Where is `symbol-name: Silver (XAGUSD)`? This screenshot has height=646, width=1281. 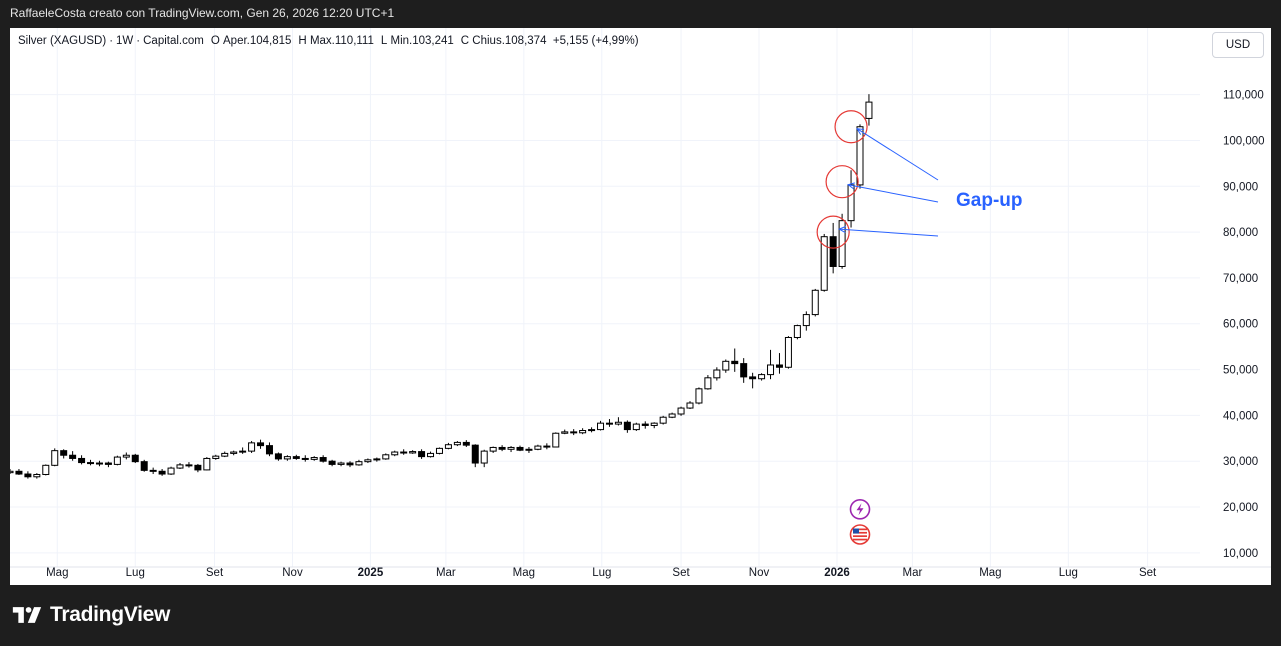
symbol-name: Silver (XAGUSD) is located at coordinates (62, 41).